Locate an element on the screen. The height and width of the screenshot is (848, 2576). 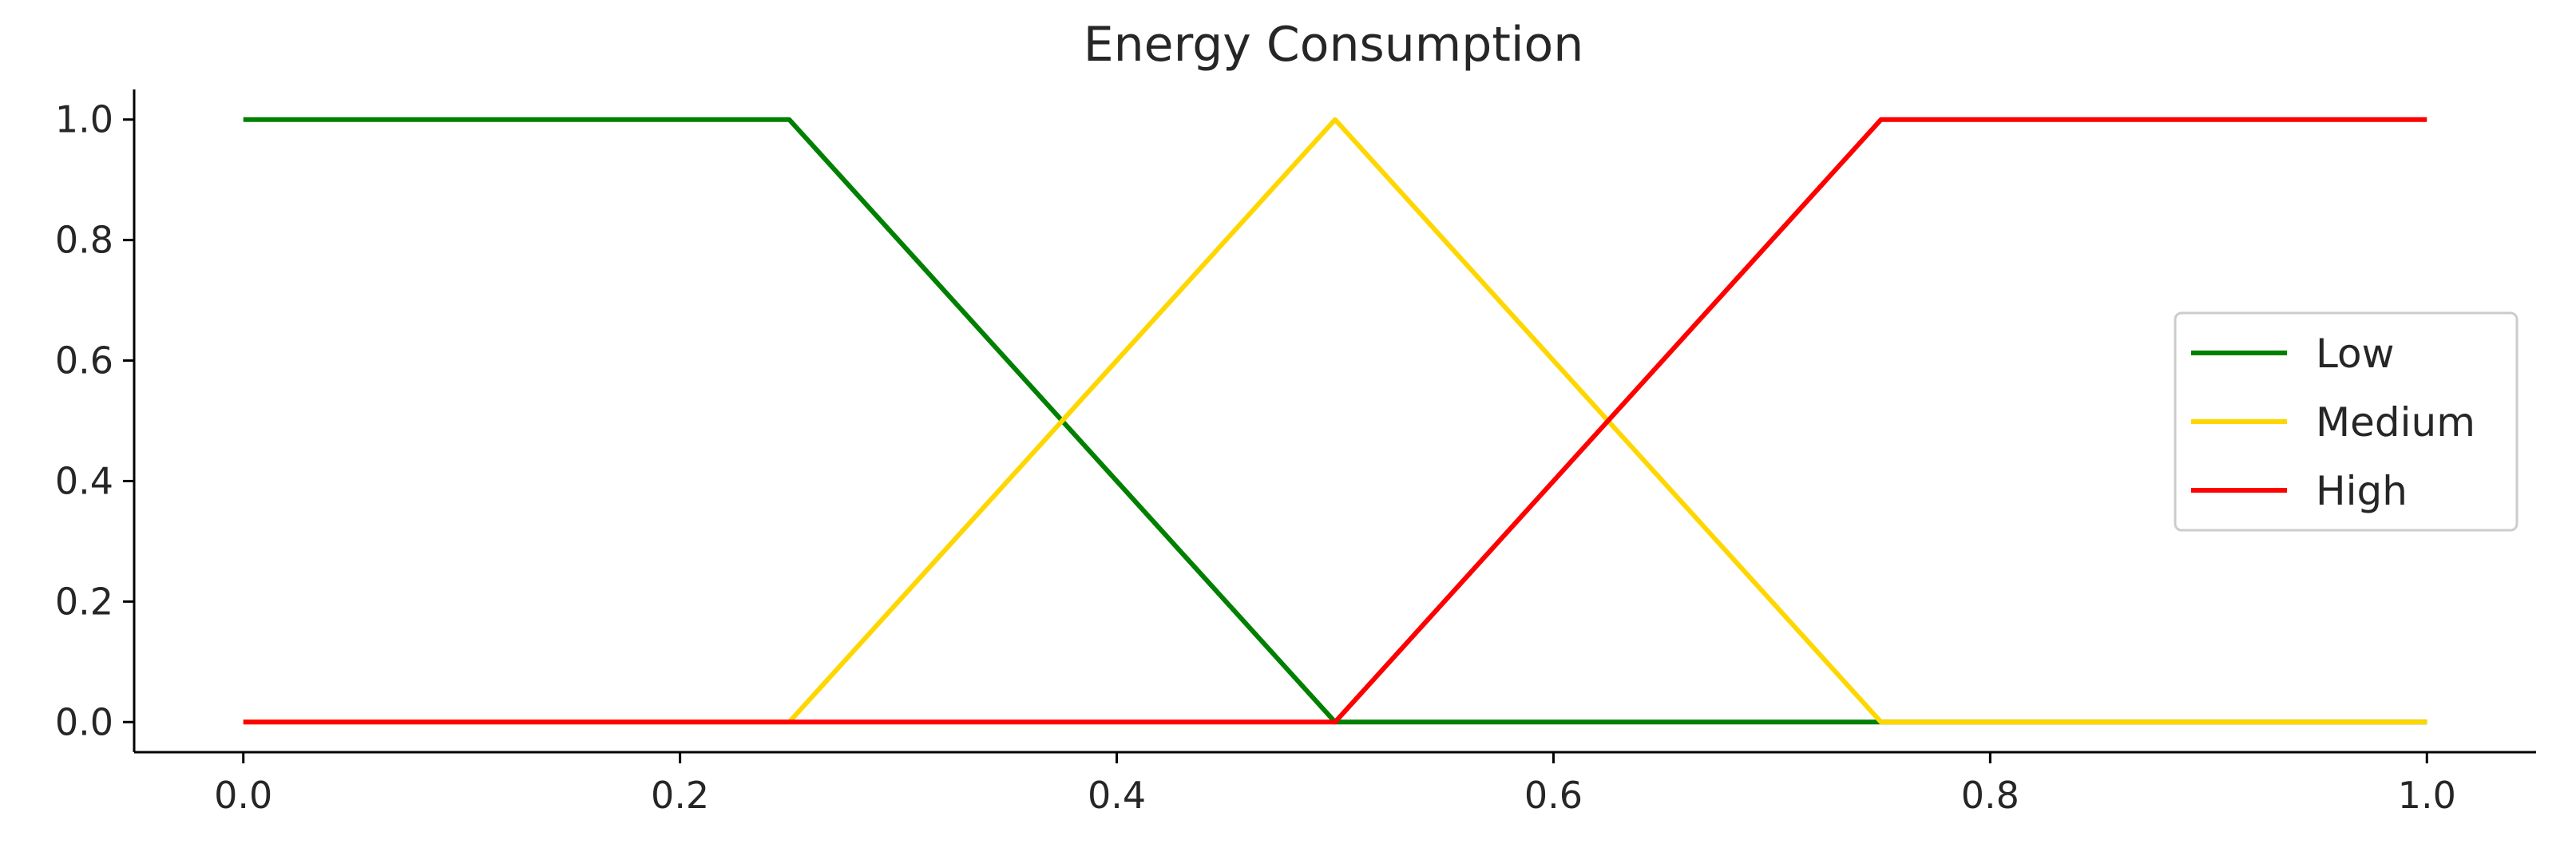
y-tick-label: 1.0 is located at coordinates (84, 119).